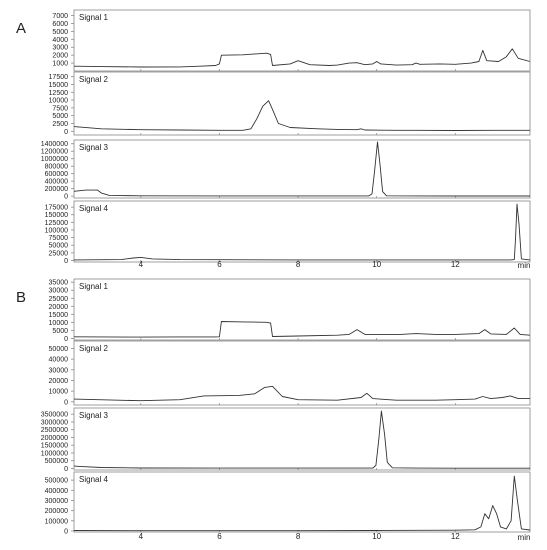 The width and height of the screenshot is (547, 550). I want to click on panel-a-signal-4-ytick-label-6: 150000, so click(56, 215).